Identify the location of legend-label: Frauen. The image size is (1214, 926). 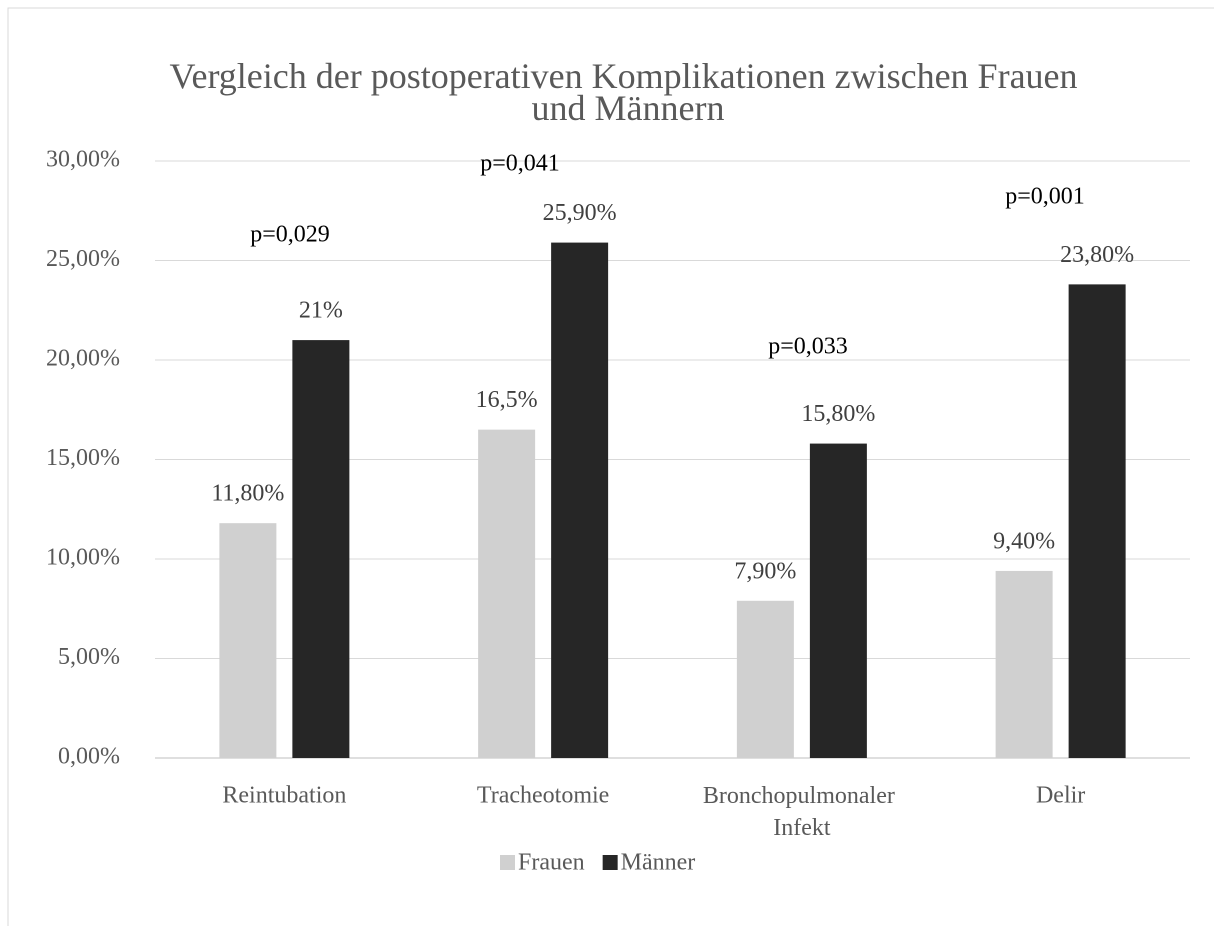
(551, 863).